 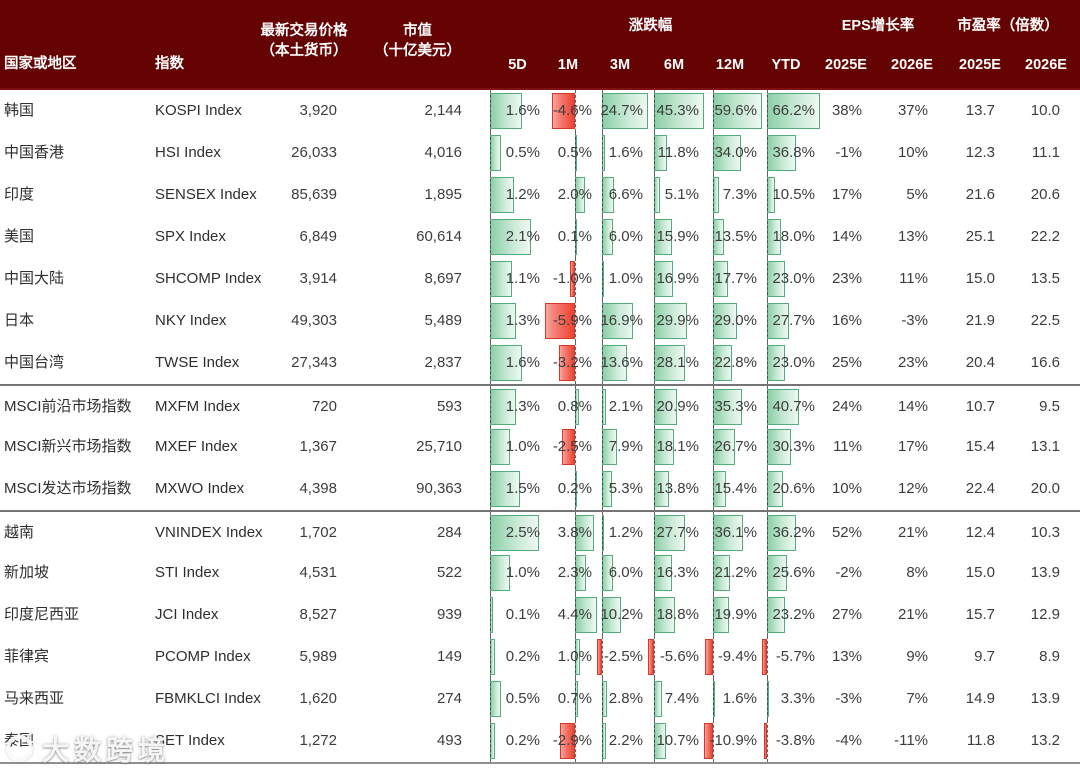 What do you see at coordinates (574, 488) in the screenshot?
I see `pct-value: 0.2%` at bounding box center [574, 488].